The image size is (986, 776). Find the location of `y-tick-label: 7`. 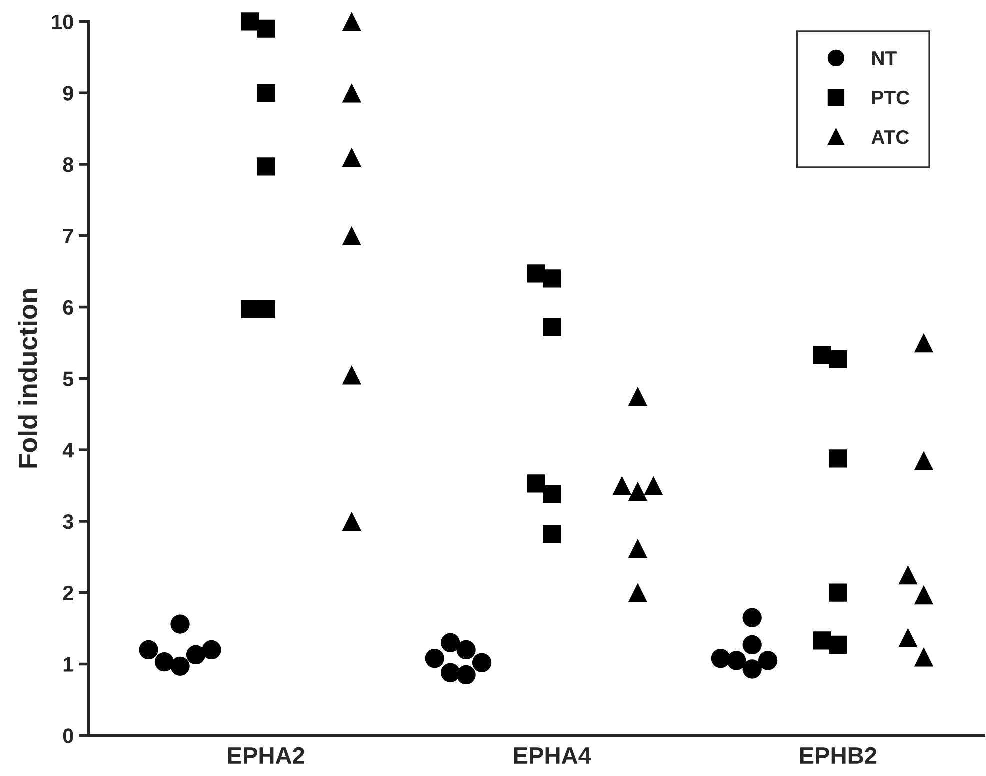

y-tick-label: 7 is located at coordinates (68, 236).